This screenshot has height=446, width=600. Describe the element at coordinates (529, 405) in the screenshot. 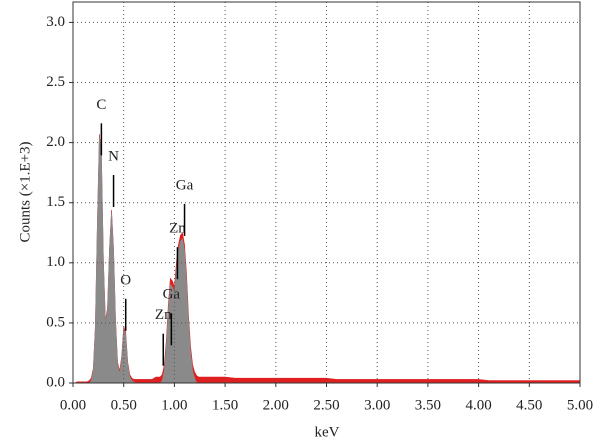

I see `x-tick-label: 4.50` at that location.